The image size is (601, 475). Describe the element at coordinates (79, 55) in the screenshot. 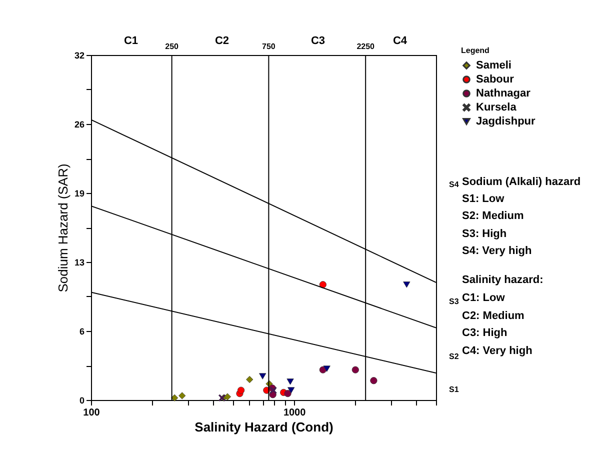

I see `y-tick-label: 32` at that location.